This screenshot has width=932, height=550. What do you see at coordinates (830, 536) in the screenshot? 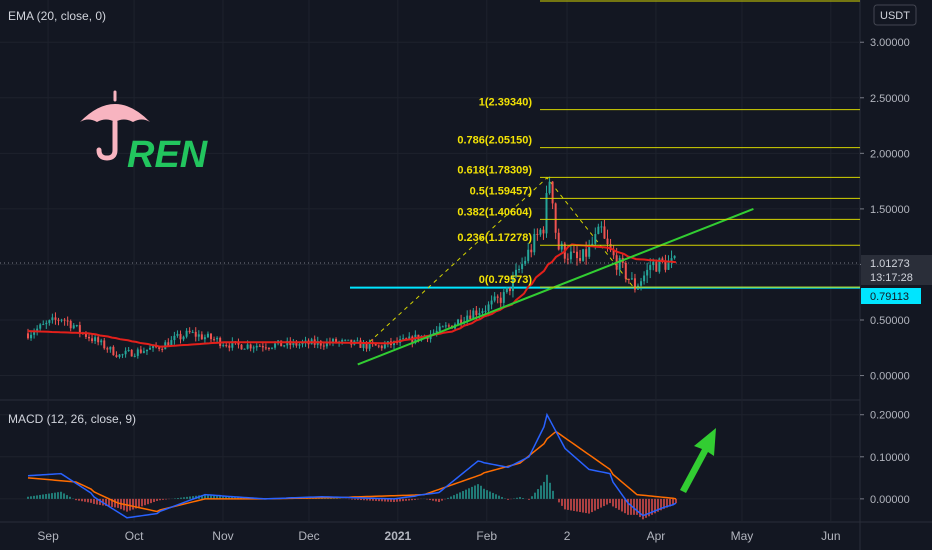
I see `time-tick-label: Jun` at bounding box center [830, 536].